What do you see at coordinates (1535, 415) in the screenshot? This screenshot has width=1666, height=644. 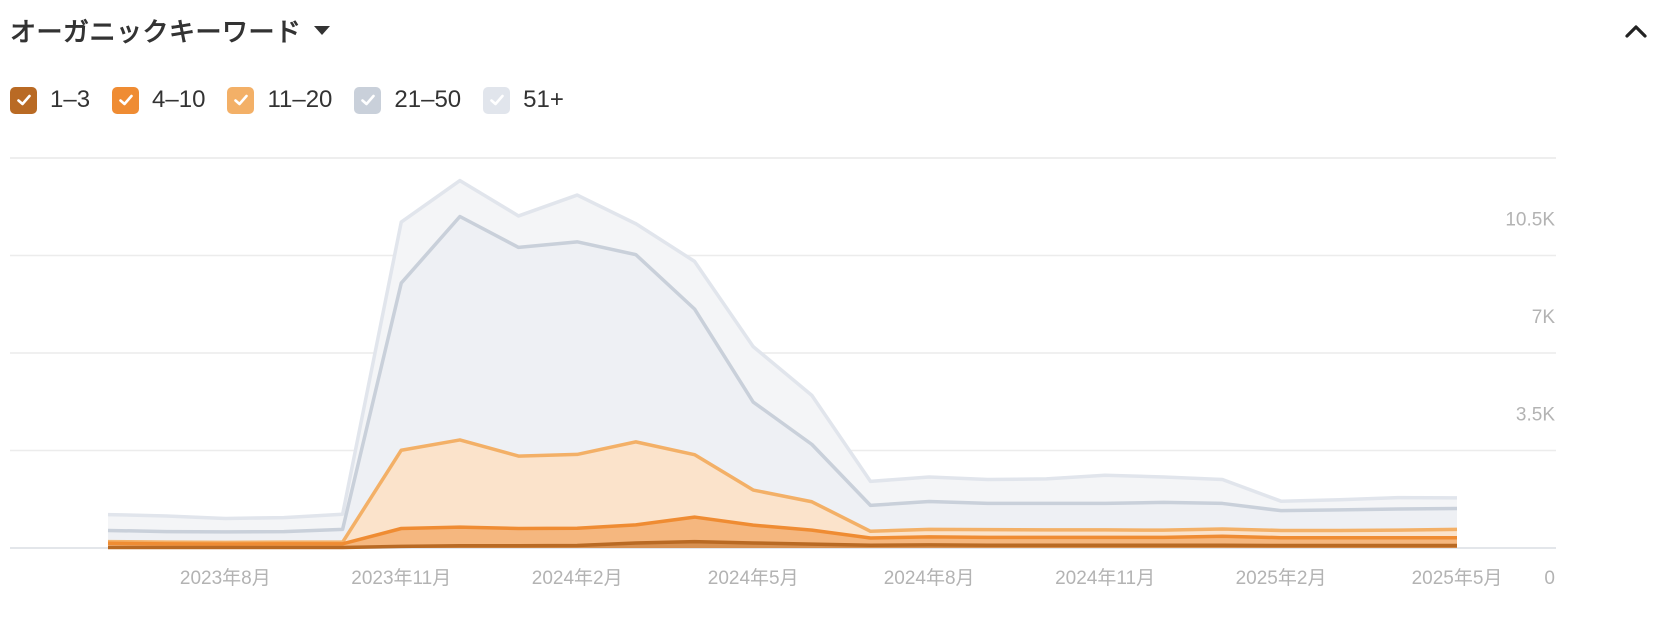 I see `y-tick-label: 3.5K` at bounding box center [1535, 415].